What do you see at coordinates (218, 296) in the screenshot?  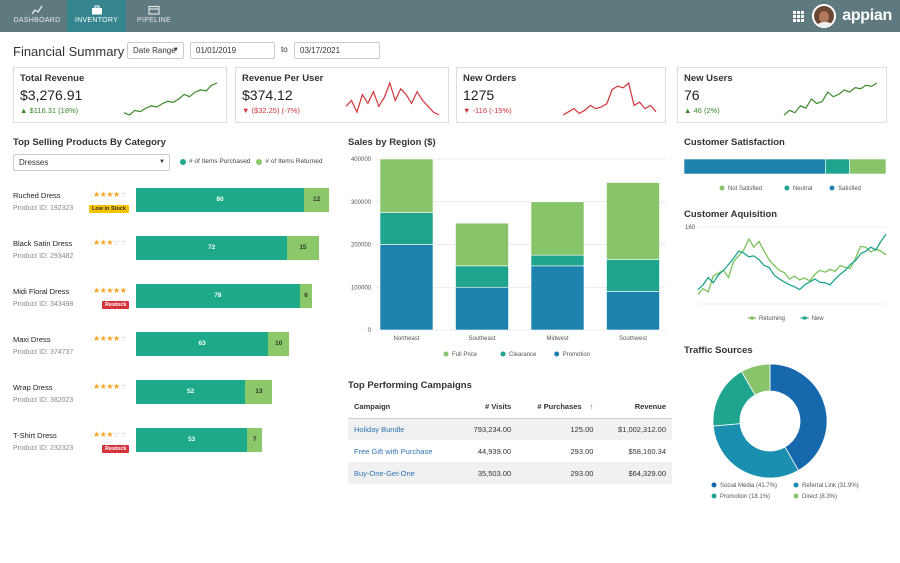 I see `bar-purchased: 78` at bounding box center [218, 296].